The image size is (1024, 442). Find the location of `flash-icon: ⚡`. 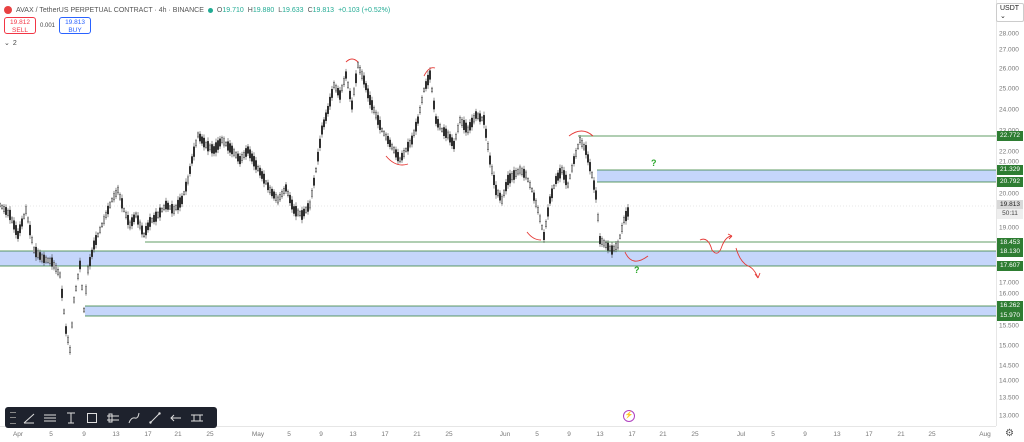

flash-icon: ⚡ is located at coordinates (629, 416).